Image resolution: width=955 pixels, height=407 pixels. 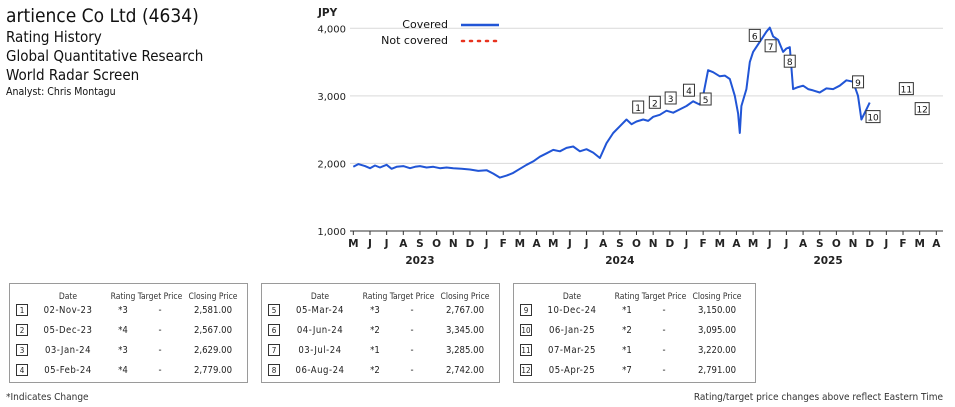 What do you see at coordinates (414, 40) in the screenshot?
I see `legend-label-not-covered: Not covered` at bounding box center [414, 40].